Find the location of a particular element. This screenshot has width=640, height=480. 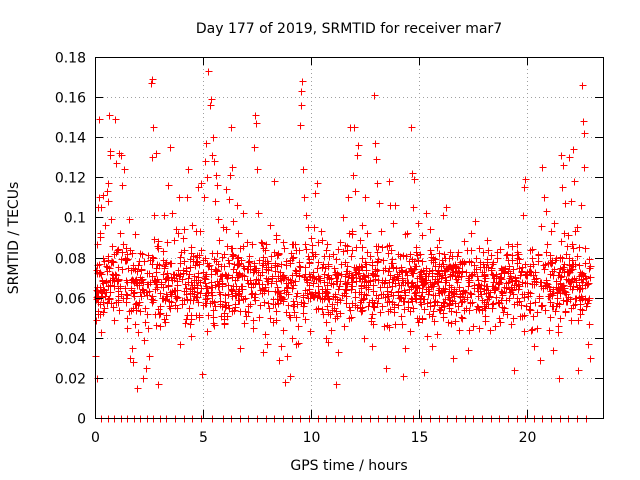

y-tick-label: 0.08 is located at coordinates (70, 260).